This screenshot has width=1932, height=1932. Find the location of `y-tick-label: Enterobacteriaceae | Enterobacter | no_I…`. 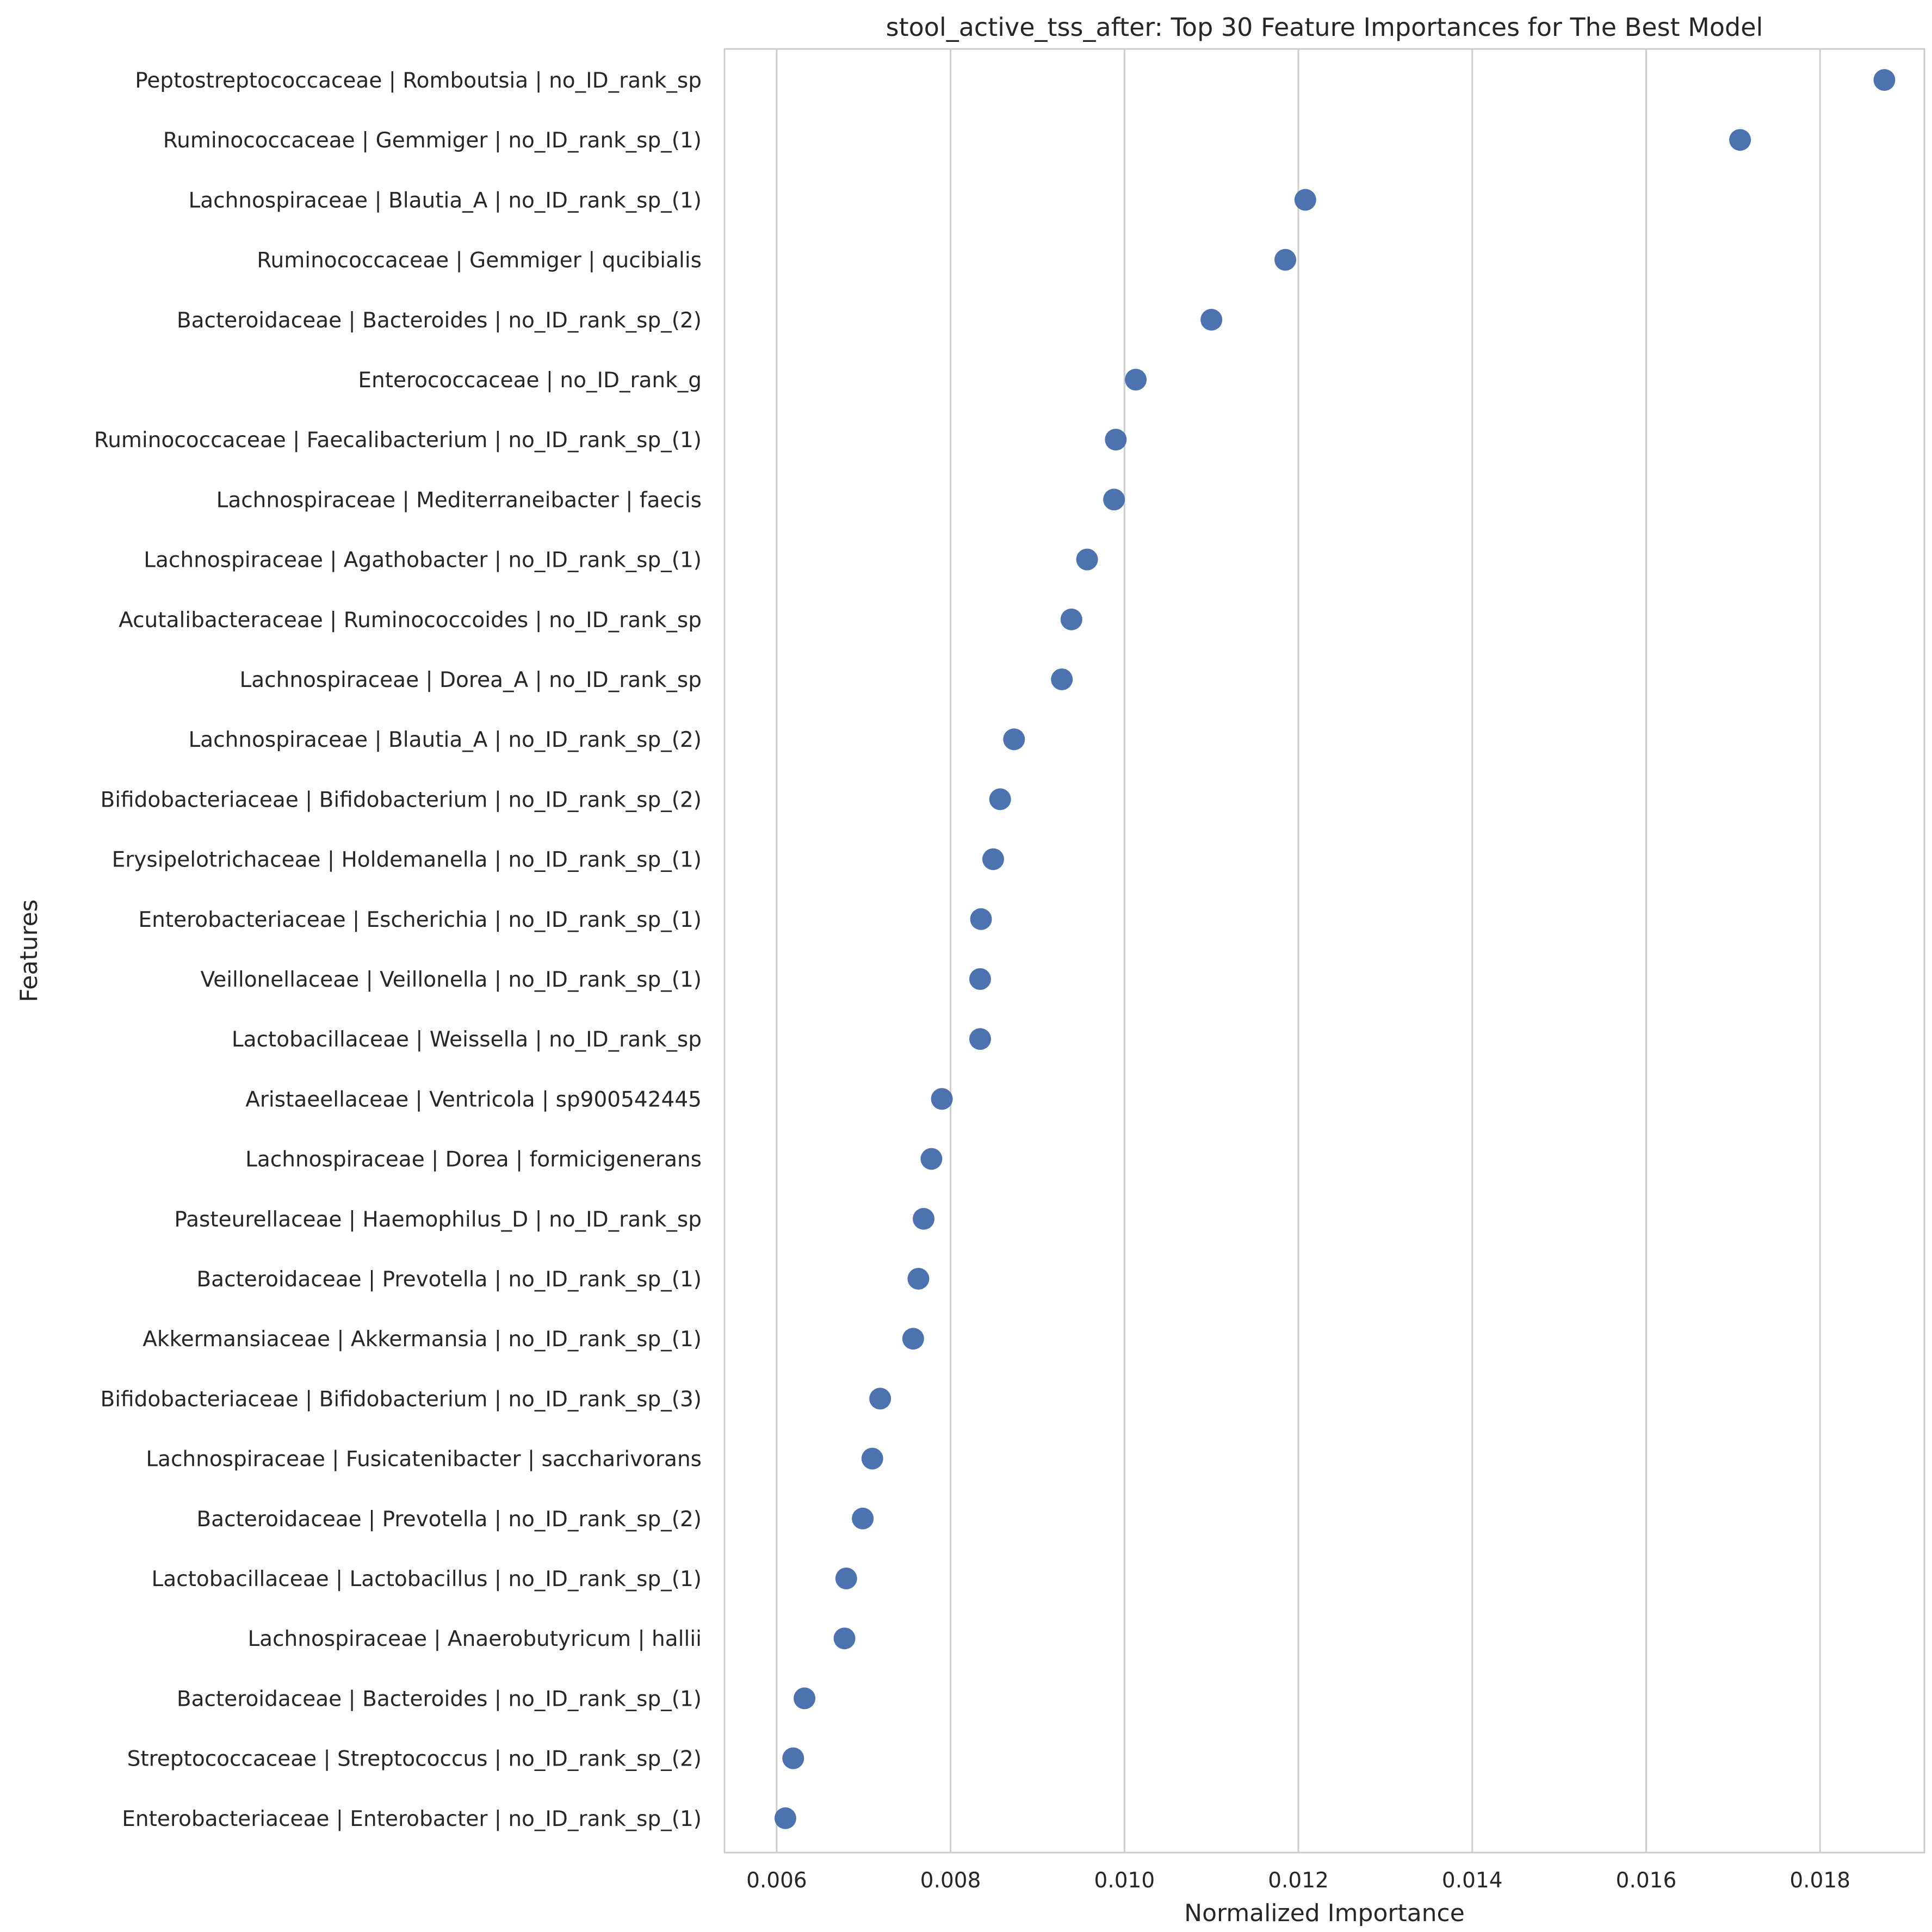

y-tick-label: Enterobacteriaceae | Enterobacter | no_I… is located at coordinates (412, 1819).